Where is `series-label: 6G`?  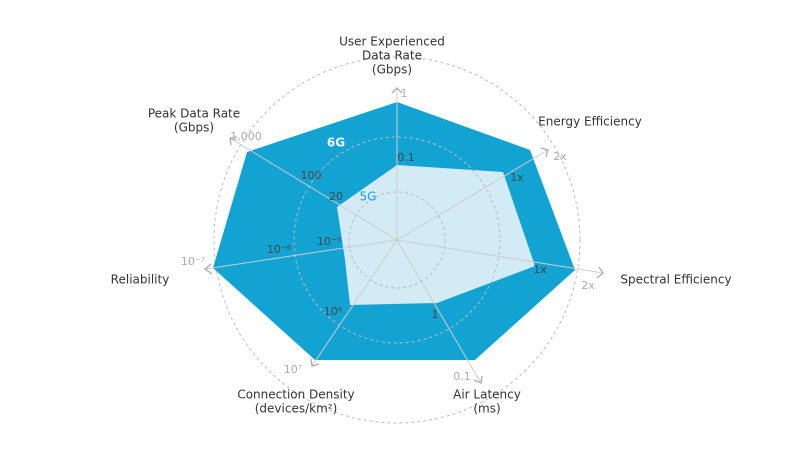
series-label: 6G is located at coordinates (336, 143).